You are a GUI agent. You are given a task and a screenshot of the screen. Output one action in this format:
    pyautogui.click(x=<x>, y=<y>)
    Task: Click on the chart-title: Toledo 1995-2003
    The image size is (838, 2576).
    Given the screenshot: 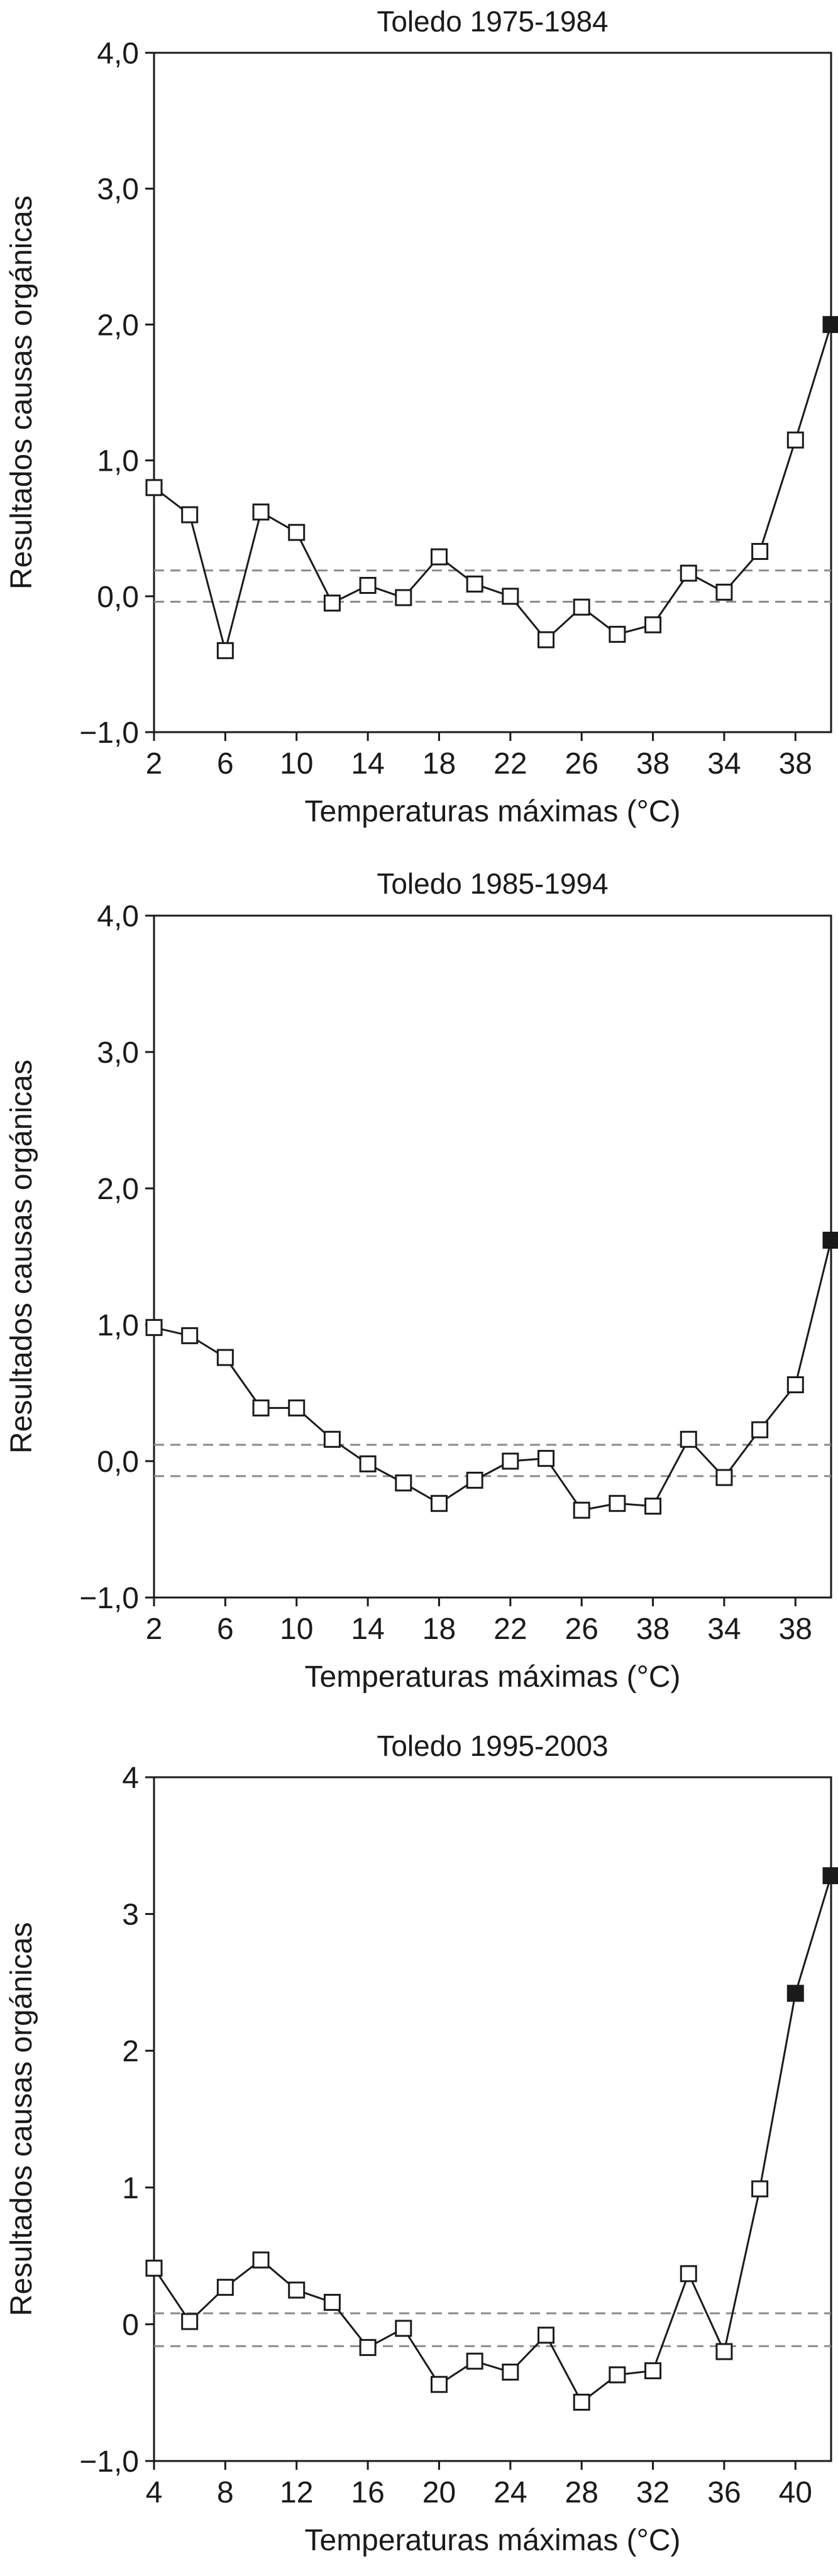 What is the action you would take?
    pyautogui.click(x=492, y=1745)
    